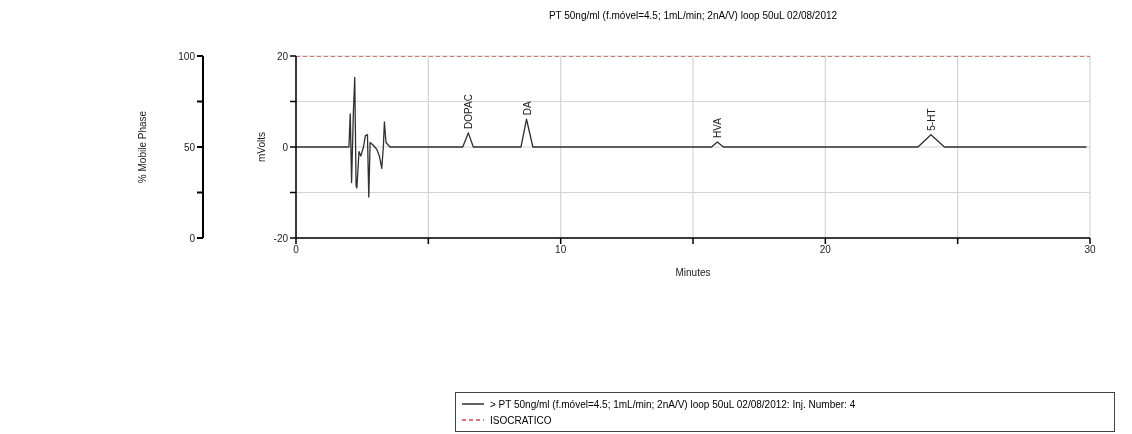 The height and width of the screenshot is (434, 1132). What do you see at coordinates (561, 250) in the screenshot?
I see `x-tick-label: 10` at bounding box center [561, 250].